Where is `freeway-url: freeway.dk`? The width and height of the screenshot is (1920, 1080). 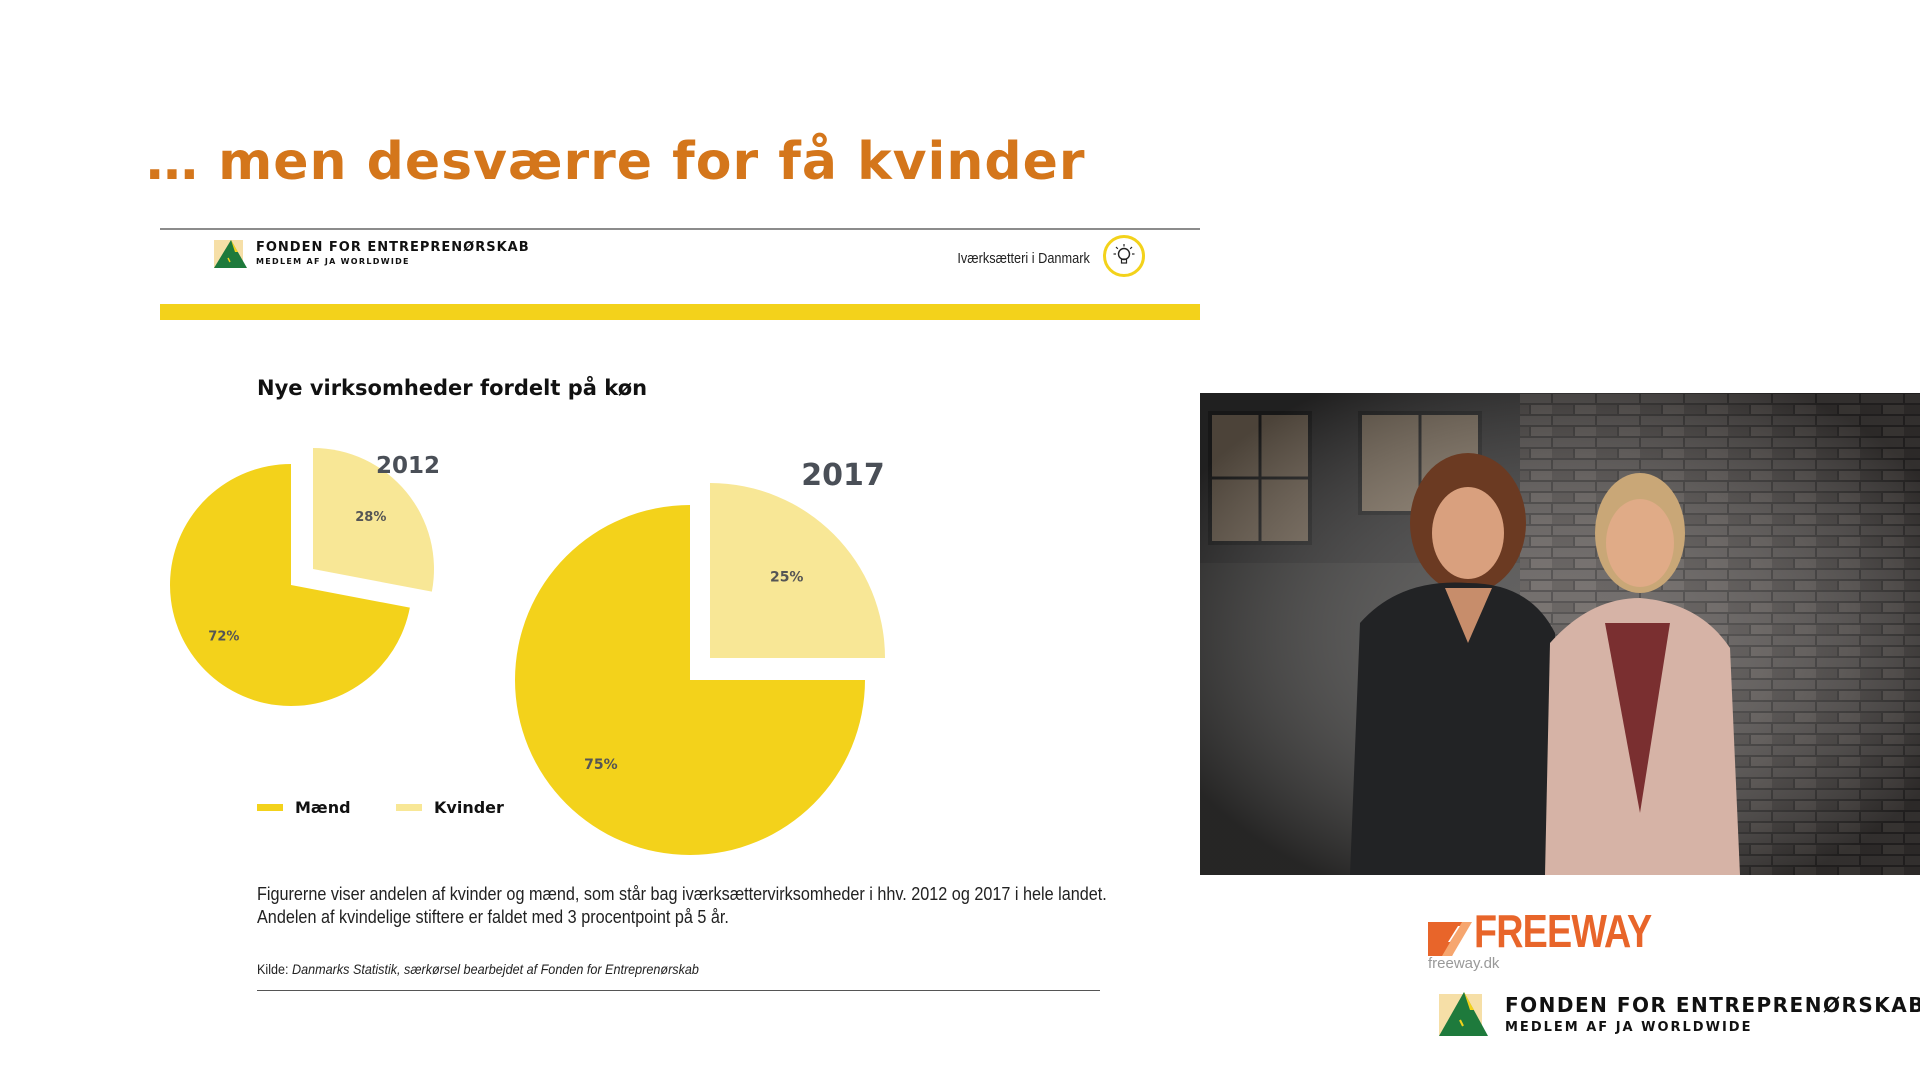 freeway-url: freeway.dk is located at coordinates (1464, 963).